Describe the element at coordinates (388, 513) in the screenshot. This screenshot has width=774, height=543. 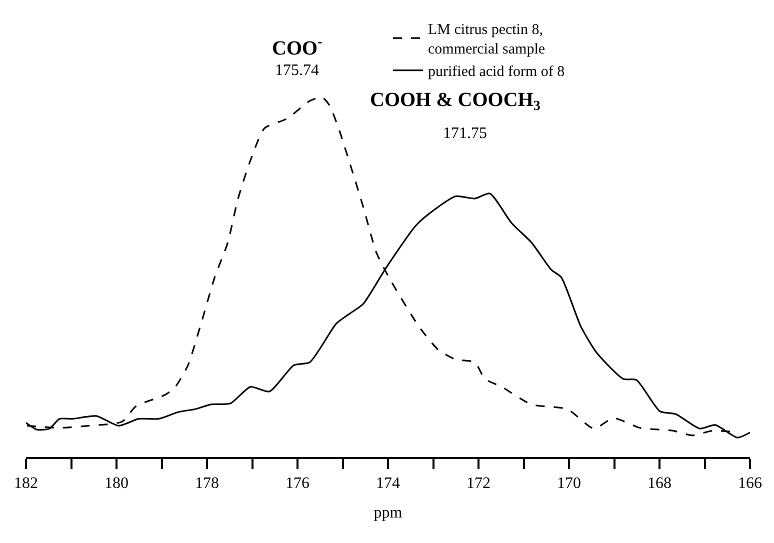
I see `x-axis-title: ppm` at that location.